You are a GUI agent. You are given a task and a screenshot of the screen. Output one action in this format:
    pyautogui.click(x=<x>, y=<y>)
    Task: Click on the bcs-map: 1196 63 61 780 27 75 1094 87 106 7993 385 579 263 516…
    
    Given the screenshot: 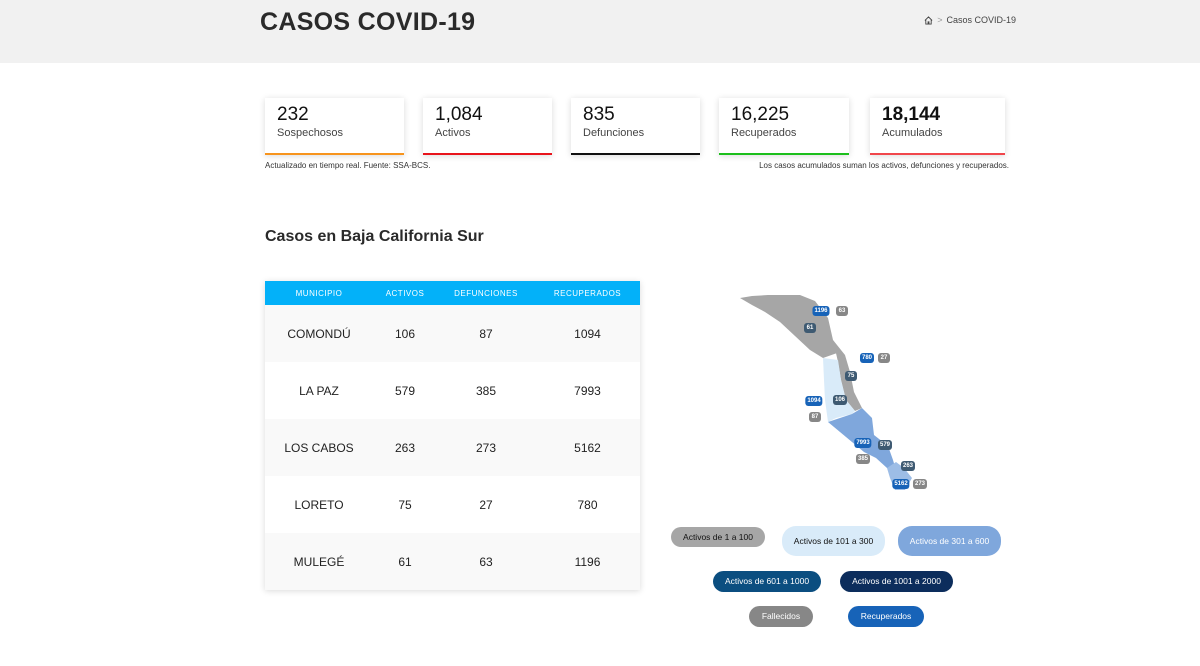 What is the action you would take?
    pyautogui.click(x=840, y=392)
    